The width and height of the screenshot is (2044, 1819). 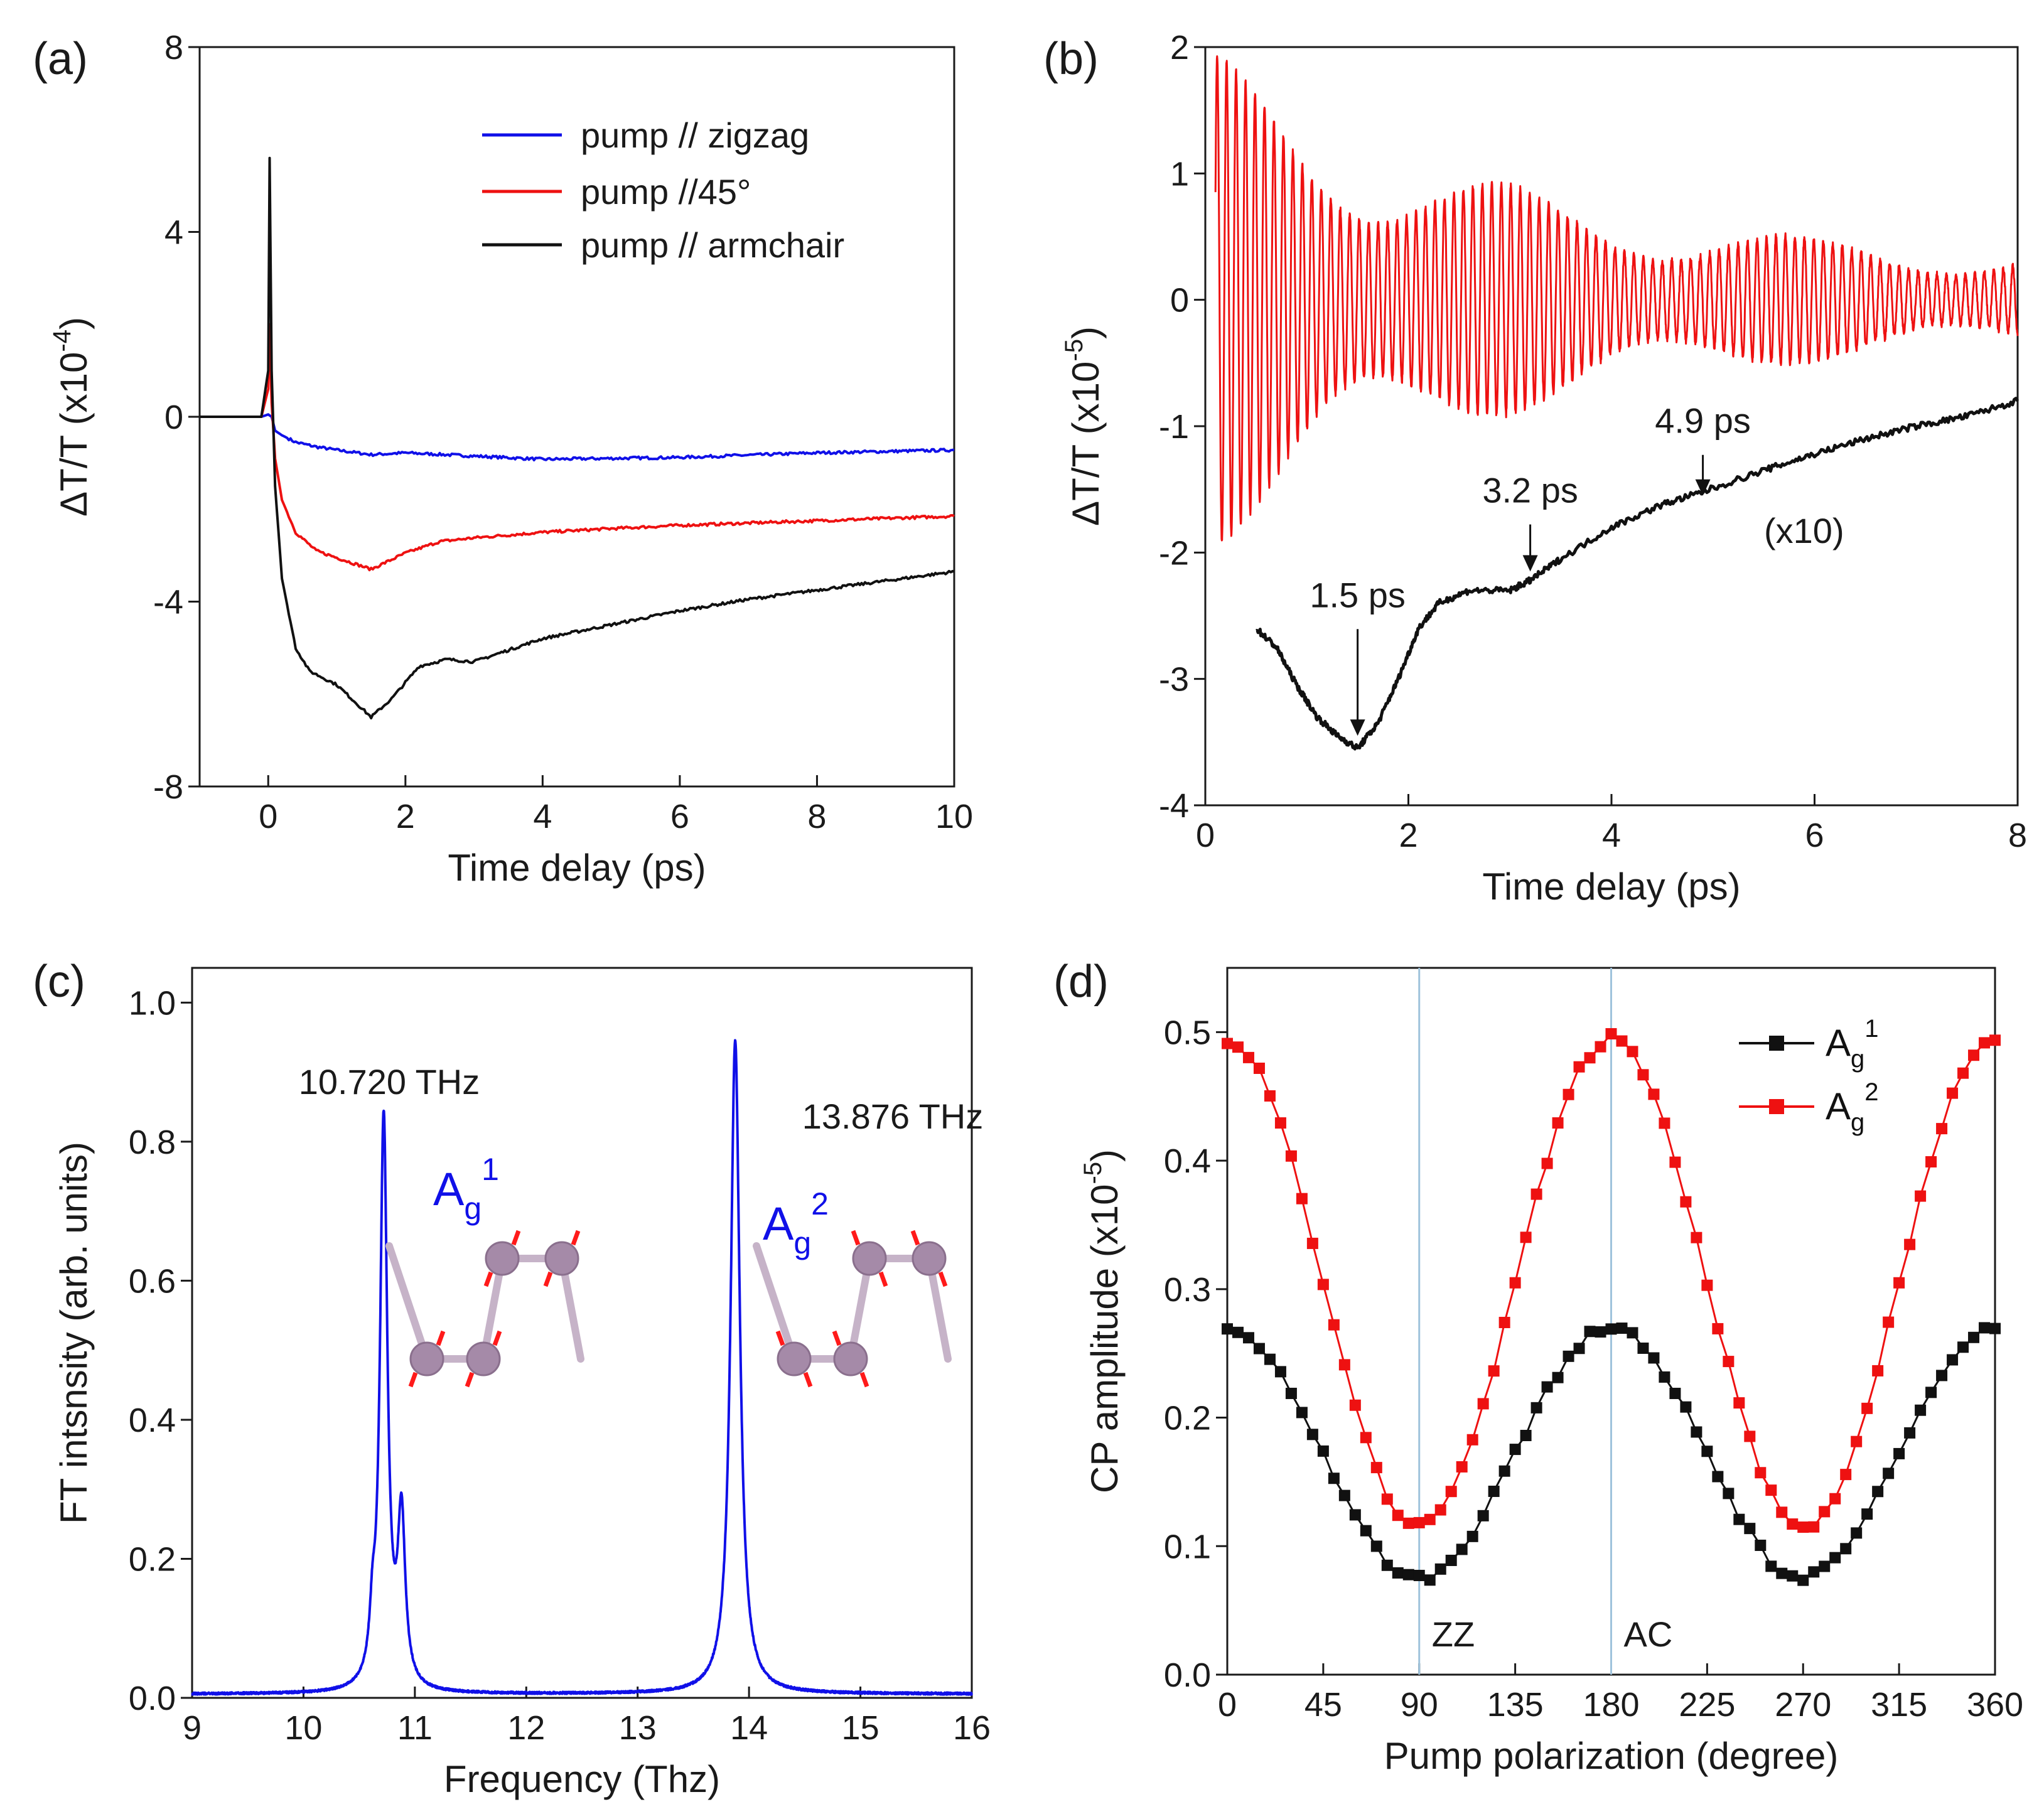 What do you see at coordinates (1703, 488) in the screenshot?
I see `annotation-arrowhead` at bounding box center [1703, 488].